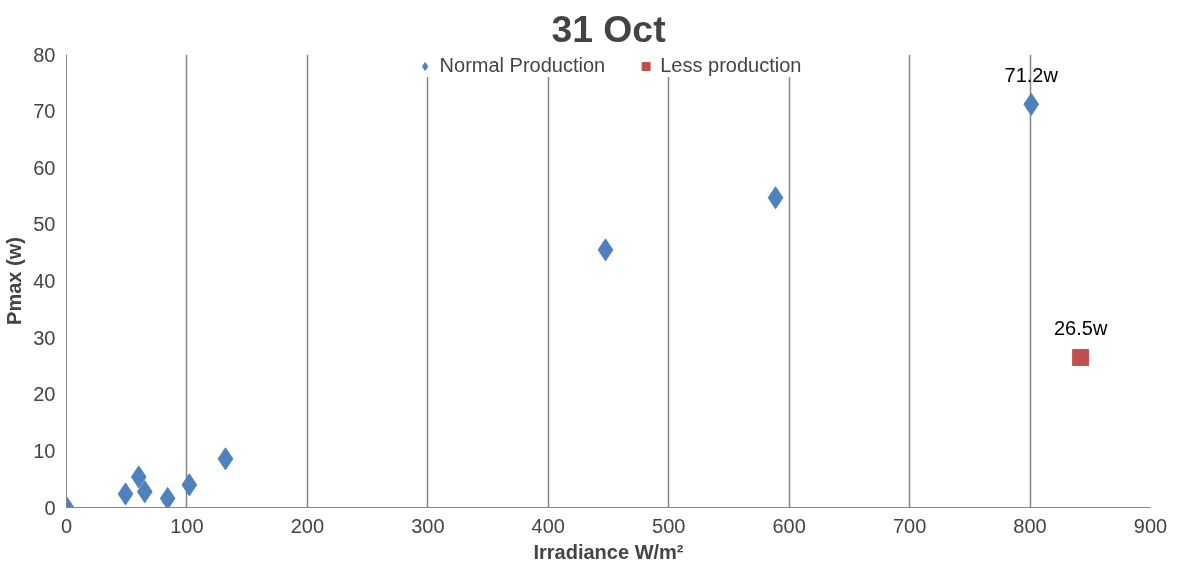  What do you see at coordinates (1031, 75) in the screenshot?
I see `data-label: 71.2w` at bounding box center [1031, 75].